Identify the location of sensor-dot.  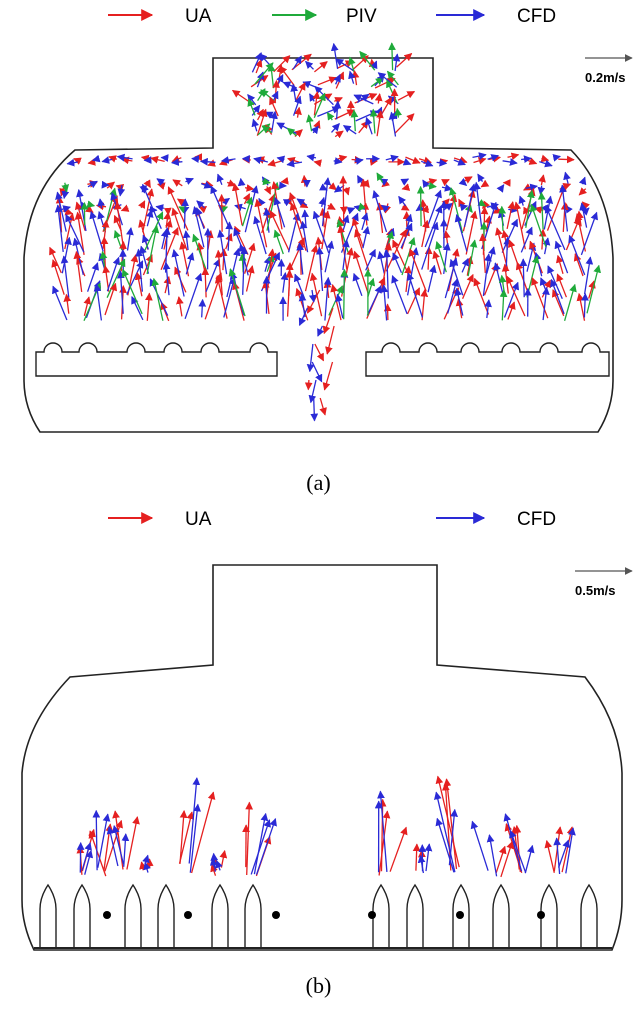
(107, 915).